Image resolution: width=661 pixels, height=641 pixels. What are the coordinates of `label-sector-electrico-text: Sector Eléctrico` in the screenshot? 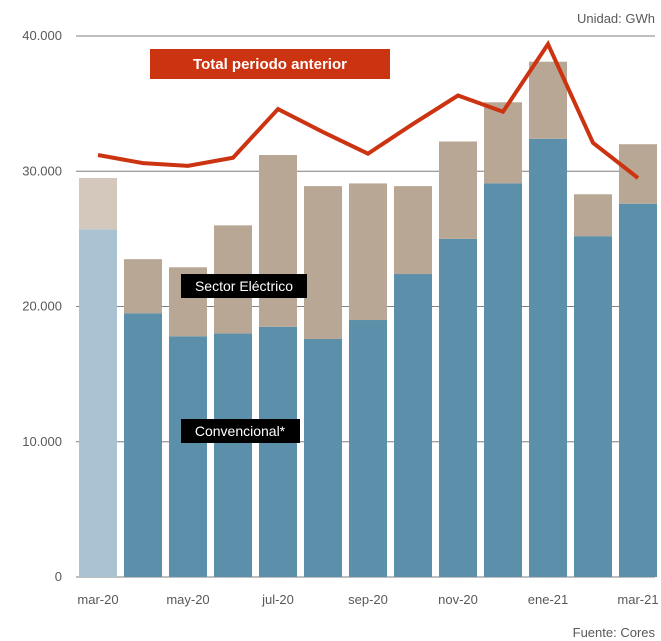 It's located at (244, 286).